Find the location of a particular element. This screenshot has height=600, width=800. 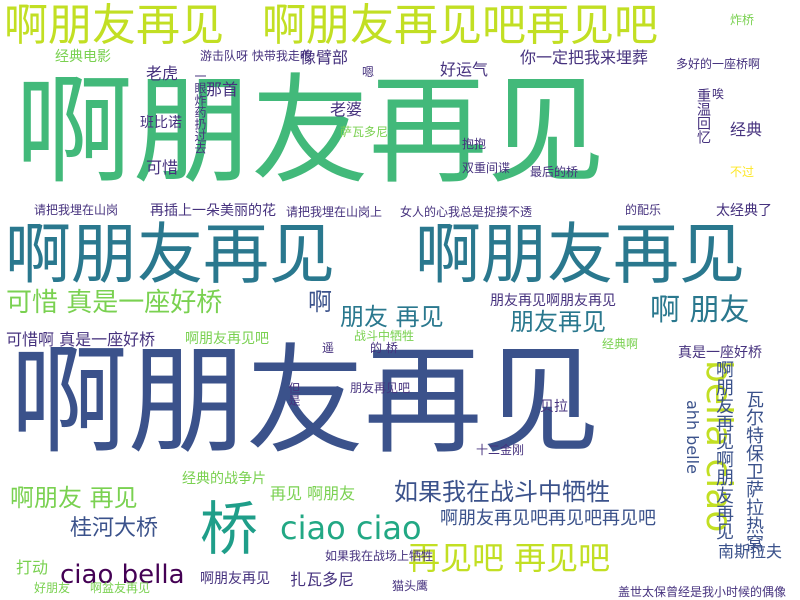

cloud-word: 嗯 is located at coordinates (368, 72).